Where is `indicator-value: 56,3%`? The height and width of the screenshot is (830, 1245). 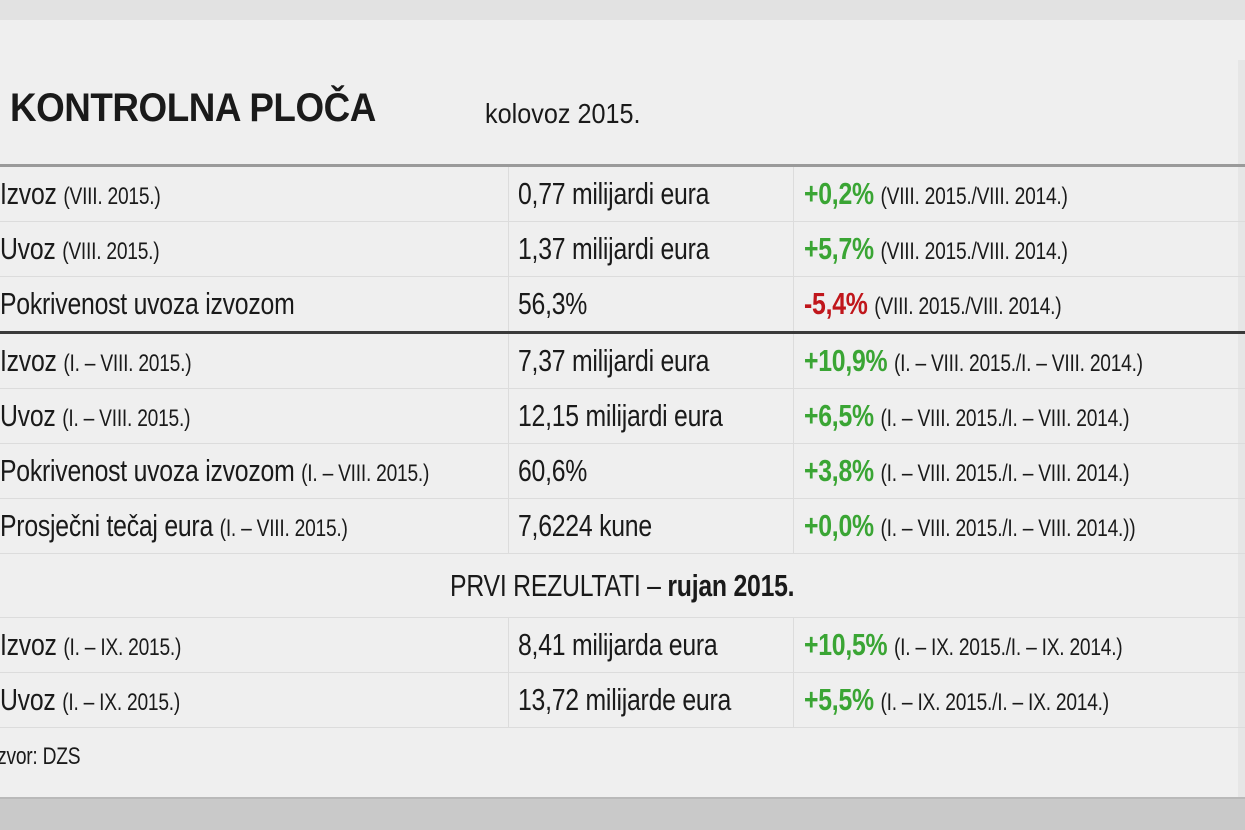
indicator-value: 56,3% is located at coordinates (552, 304).